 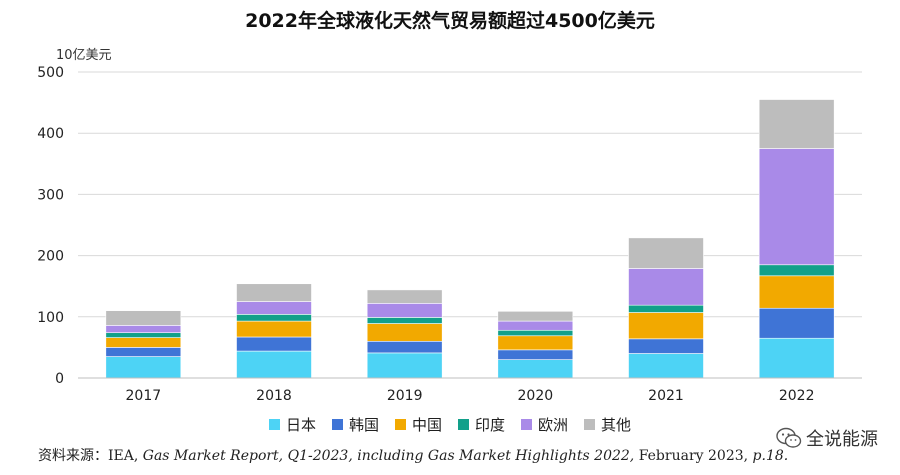 I want to click on legend-label: 其他, so click(x=616, y=425).